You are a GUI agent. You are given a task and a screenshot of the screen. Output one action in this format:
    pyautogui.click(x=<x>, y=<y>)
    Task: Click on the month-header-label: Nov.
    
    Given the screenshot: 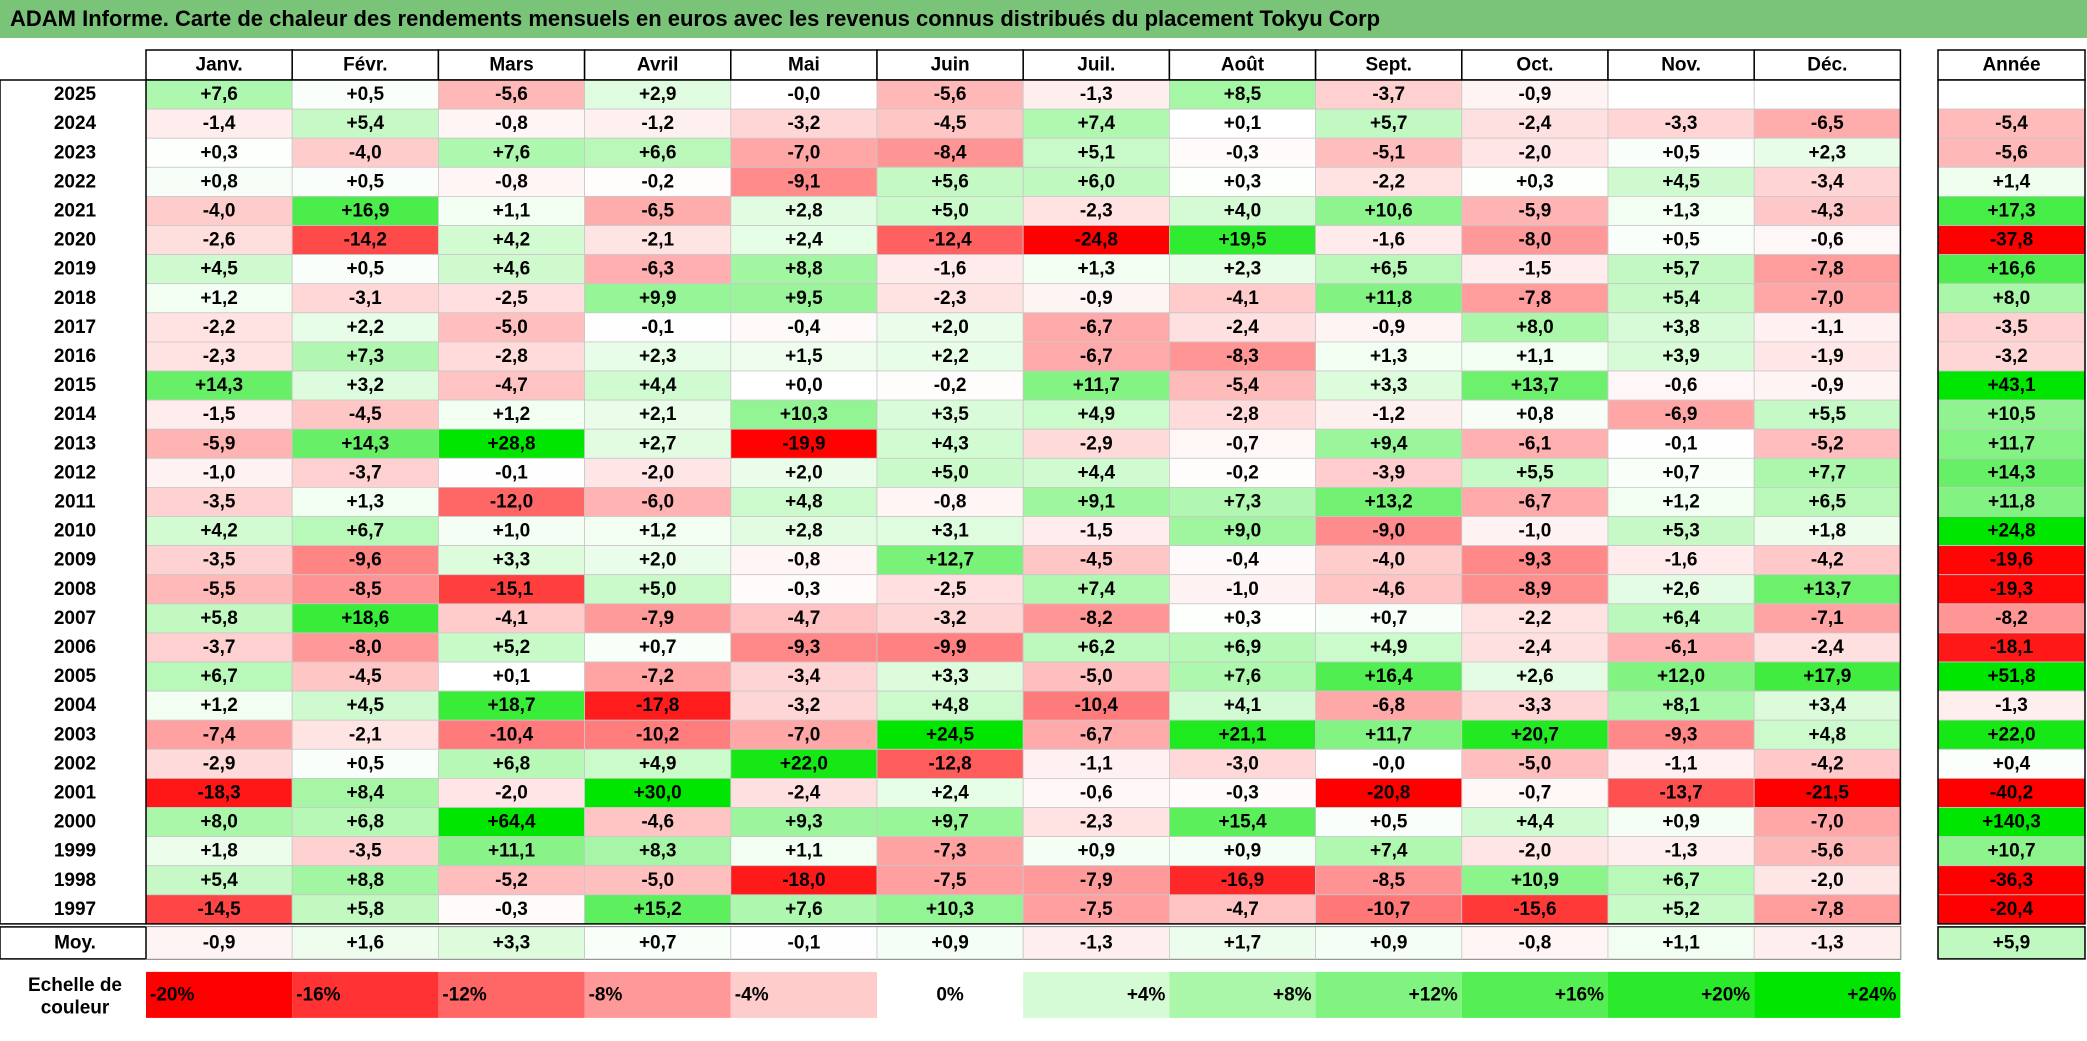 What is the action you would take?
    pyautogui.click(x=1681, y=65)
    